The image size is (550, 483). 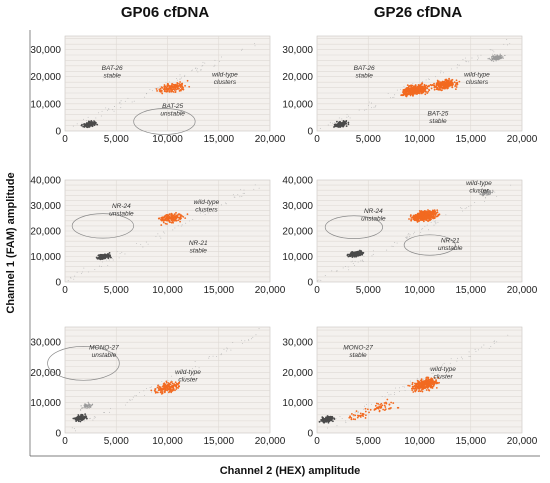 I want to click on annotation-line: stable, so click(x=112, y=75).